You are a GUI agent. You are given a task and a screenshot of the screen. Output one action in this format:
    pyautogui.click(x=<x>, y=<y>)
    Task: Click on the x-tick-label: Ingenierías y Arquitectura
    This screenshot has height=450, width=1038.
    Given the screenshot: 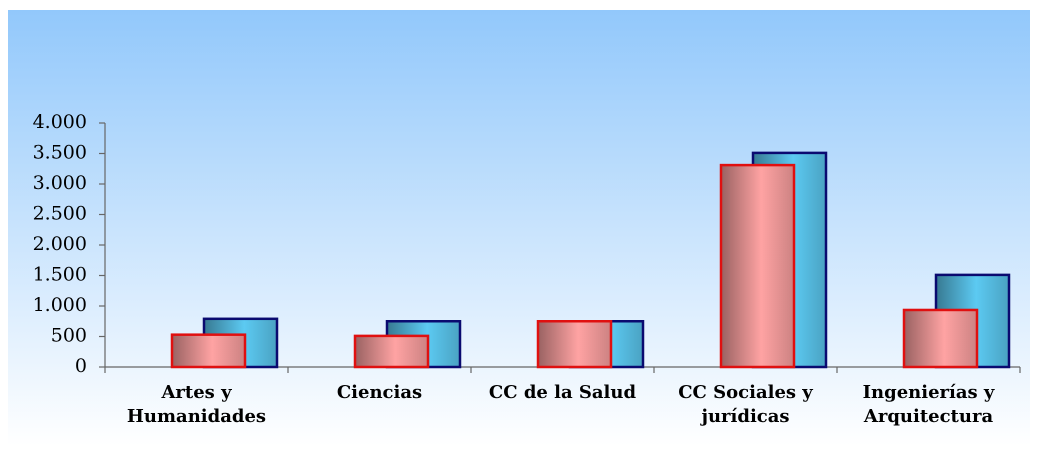 What is the action you would take?
    pyautogui.click(x=928, y=404)
    